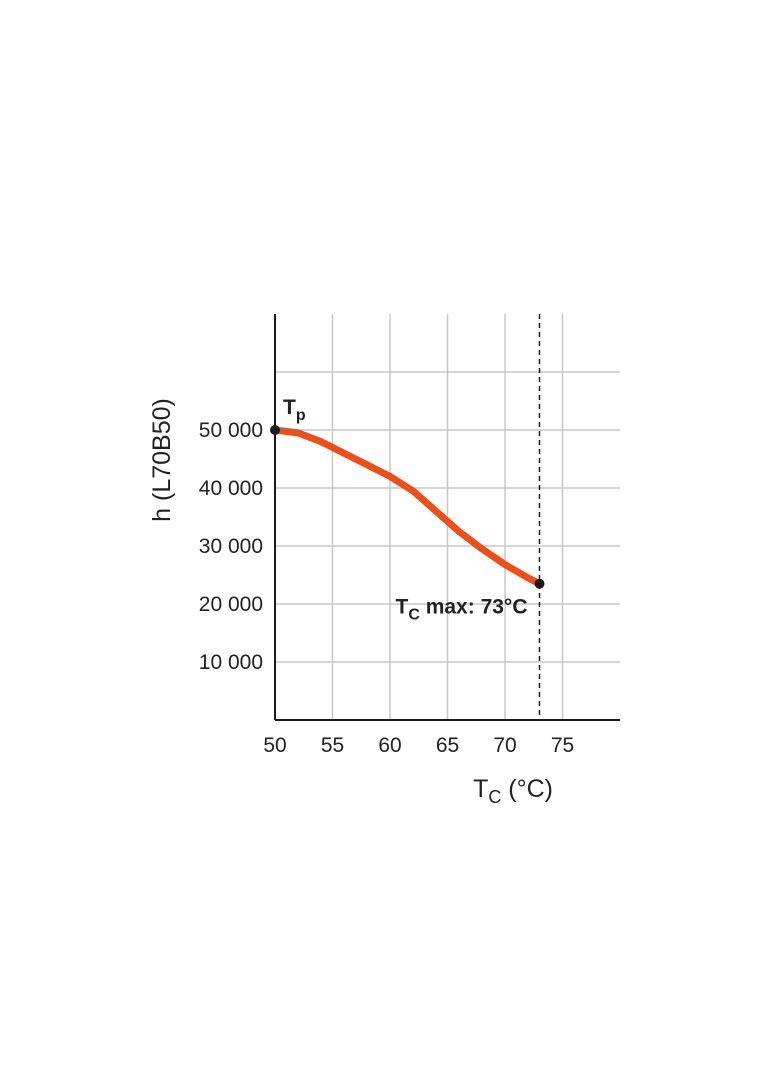  What do you see at coordinates (162, 460) in the screenshot?
I see `y-axis-title: h (L70B50)` at bounding box center [162, 460].